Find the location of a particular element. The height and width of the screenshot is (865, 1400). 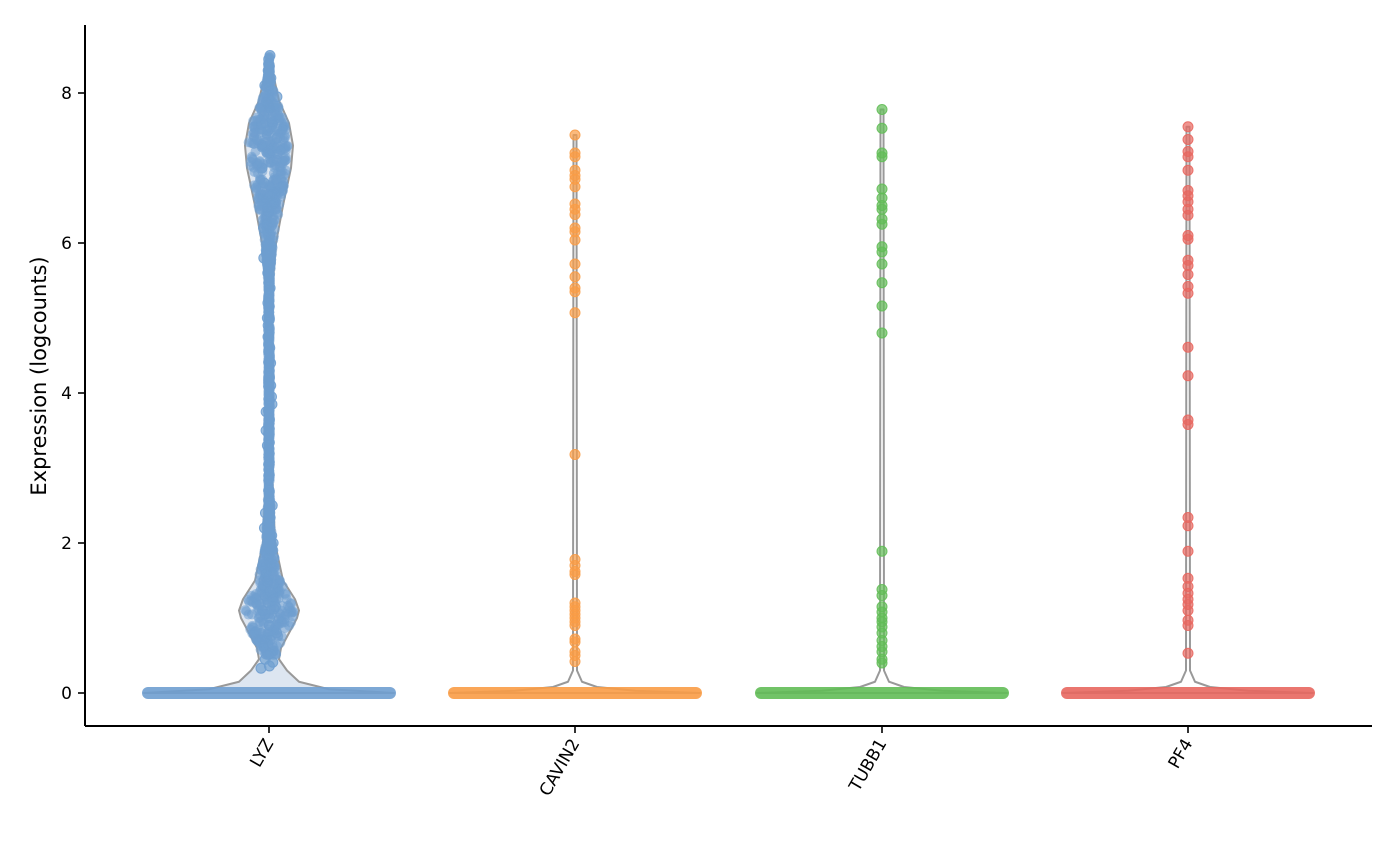

x-tick-label: PF4 is located at coordinates (1181, 754).